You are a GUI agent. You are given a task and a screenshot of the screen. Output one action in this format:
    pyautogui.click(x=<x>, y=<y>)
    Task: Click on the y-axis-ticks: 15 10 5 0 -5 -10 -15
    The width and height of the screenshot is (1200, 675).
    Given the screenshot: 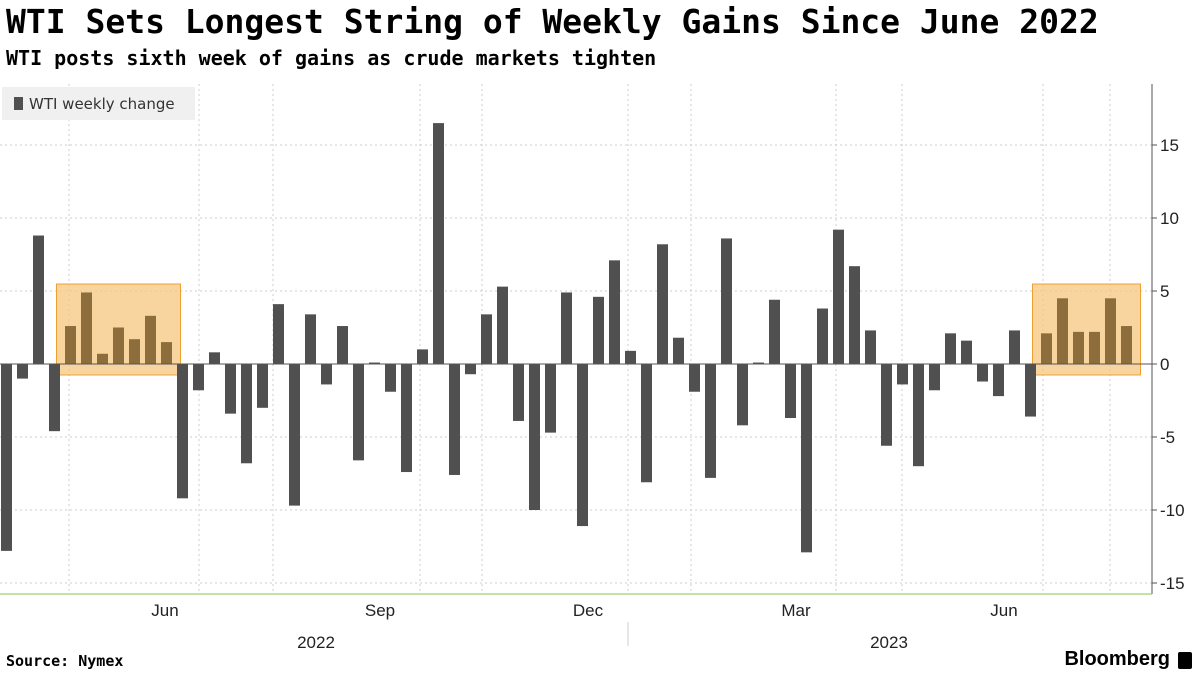 What is the action you would take?
    pyautogui.click(x=1168, y=364)
    